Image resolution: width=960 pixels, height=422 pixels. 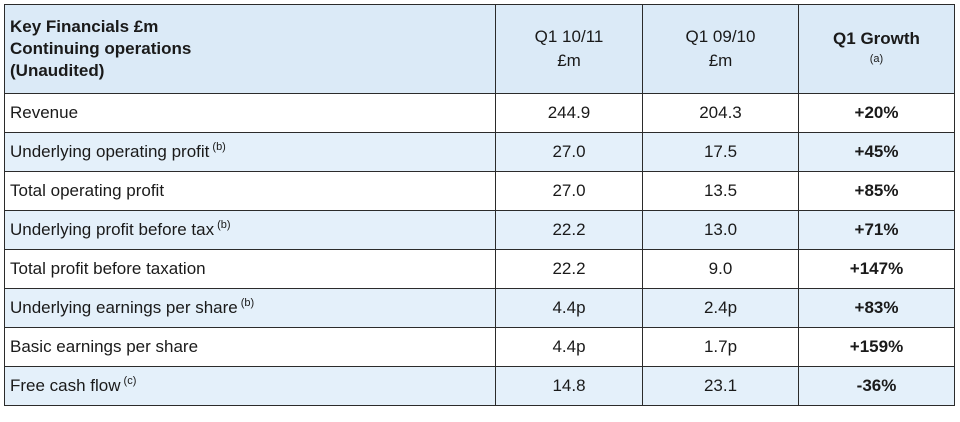 What do you see at coordinates (110, 151) in the screenshot?
I see `row-label: Underlying operating profit` at bounding box center [110, 151].